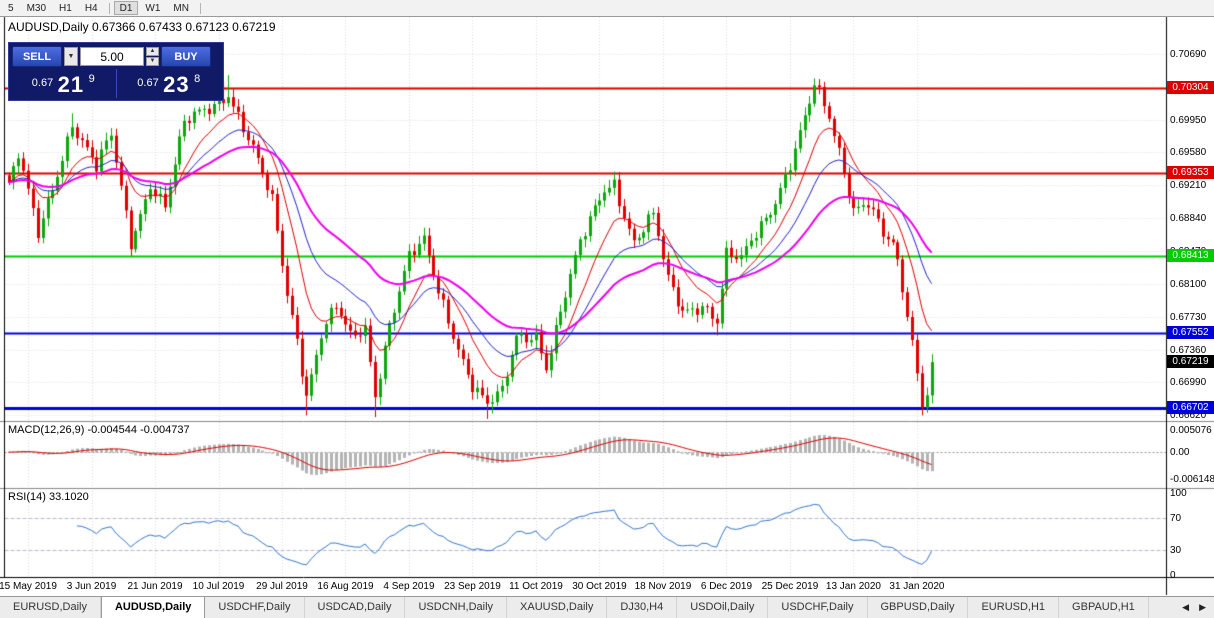 The width and height of the screenshot is (1214, 618). What do you see at coordinates (37, 56) in the screenshot?
I see `sell-button: SELL` at bounding box center [37, 56].